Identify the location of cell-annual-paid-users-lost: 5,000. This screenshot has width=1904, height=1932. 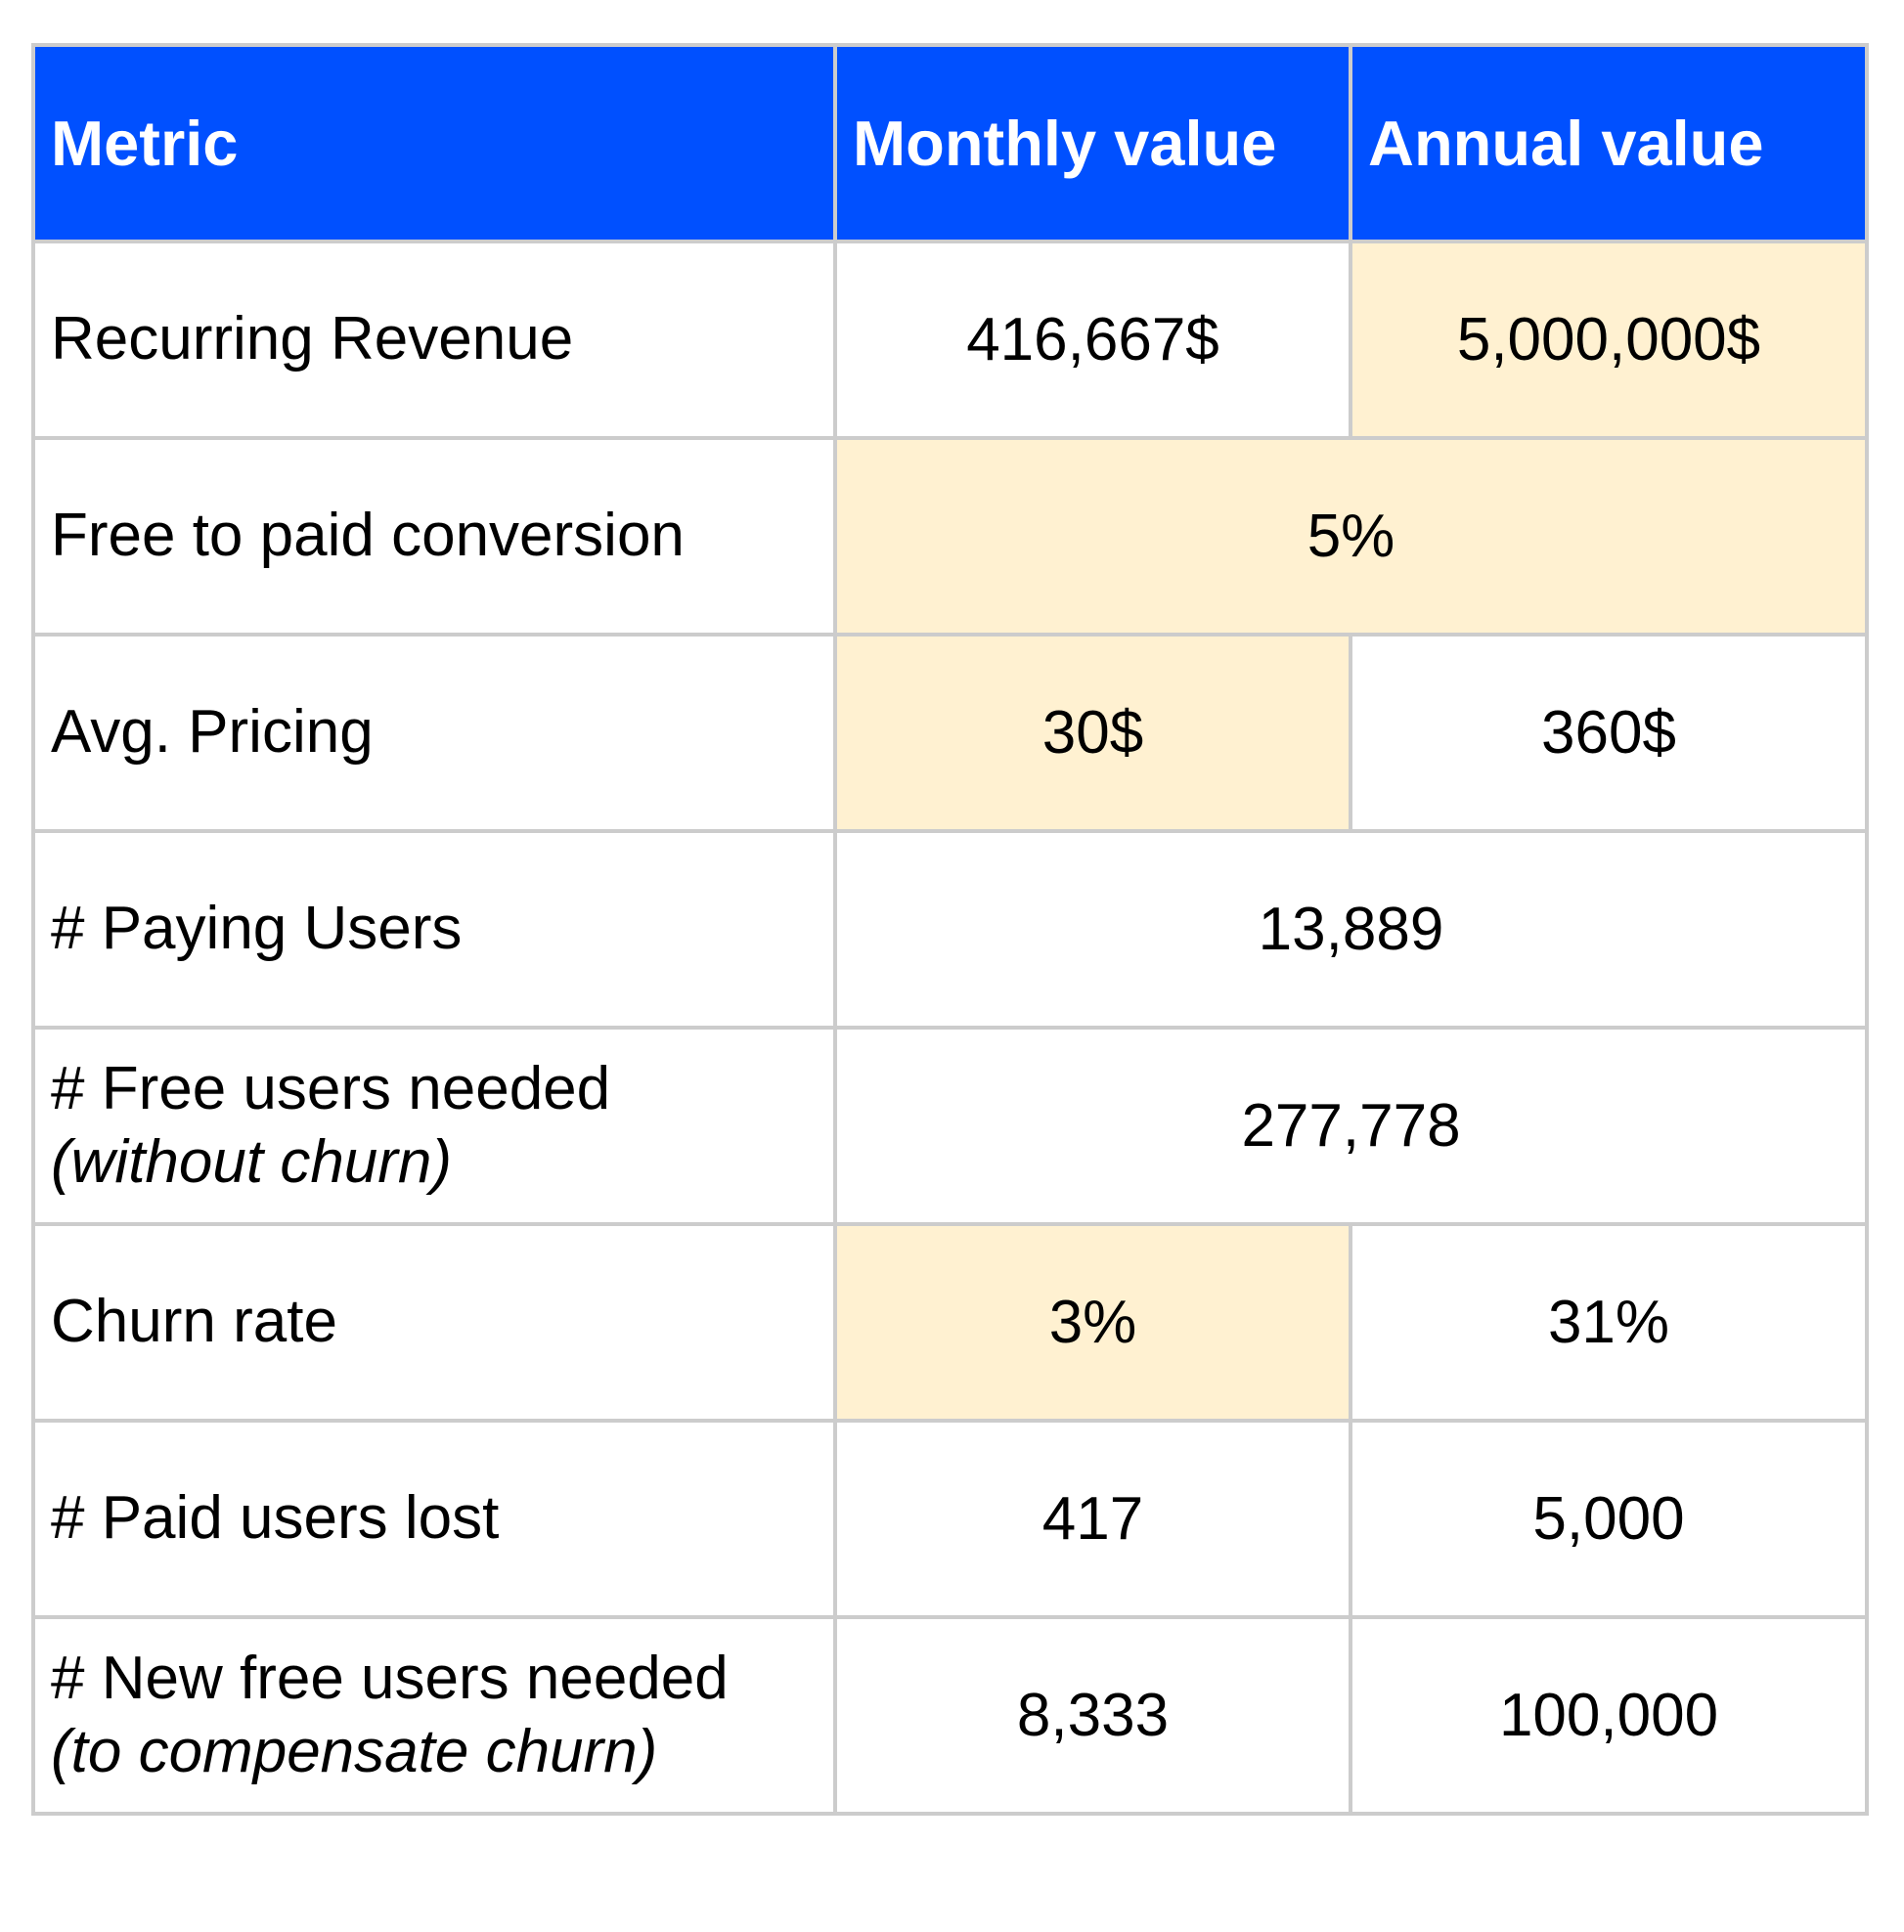
(1609, 1519).